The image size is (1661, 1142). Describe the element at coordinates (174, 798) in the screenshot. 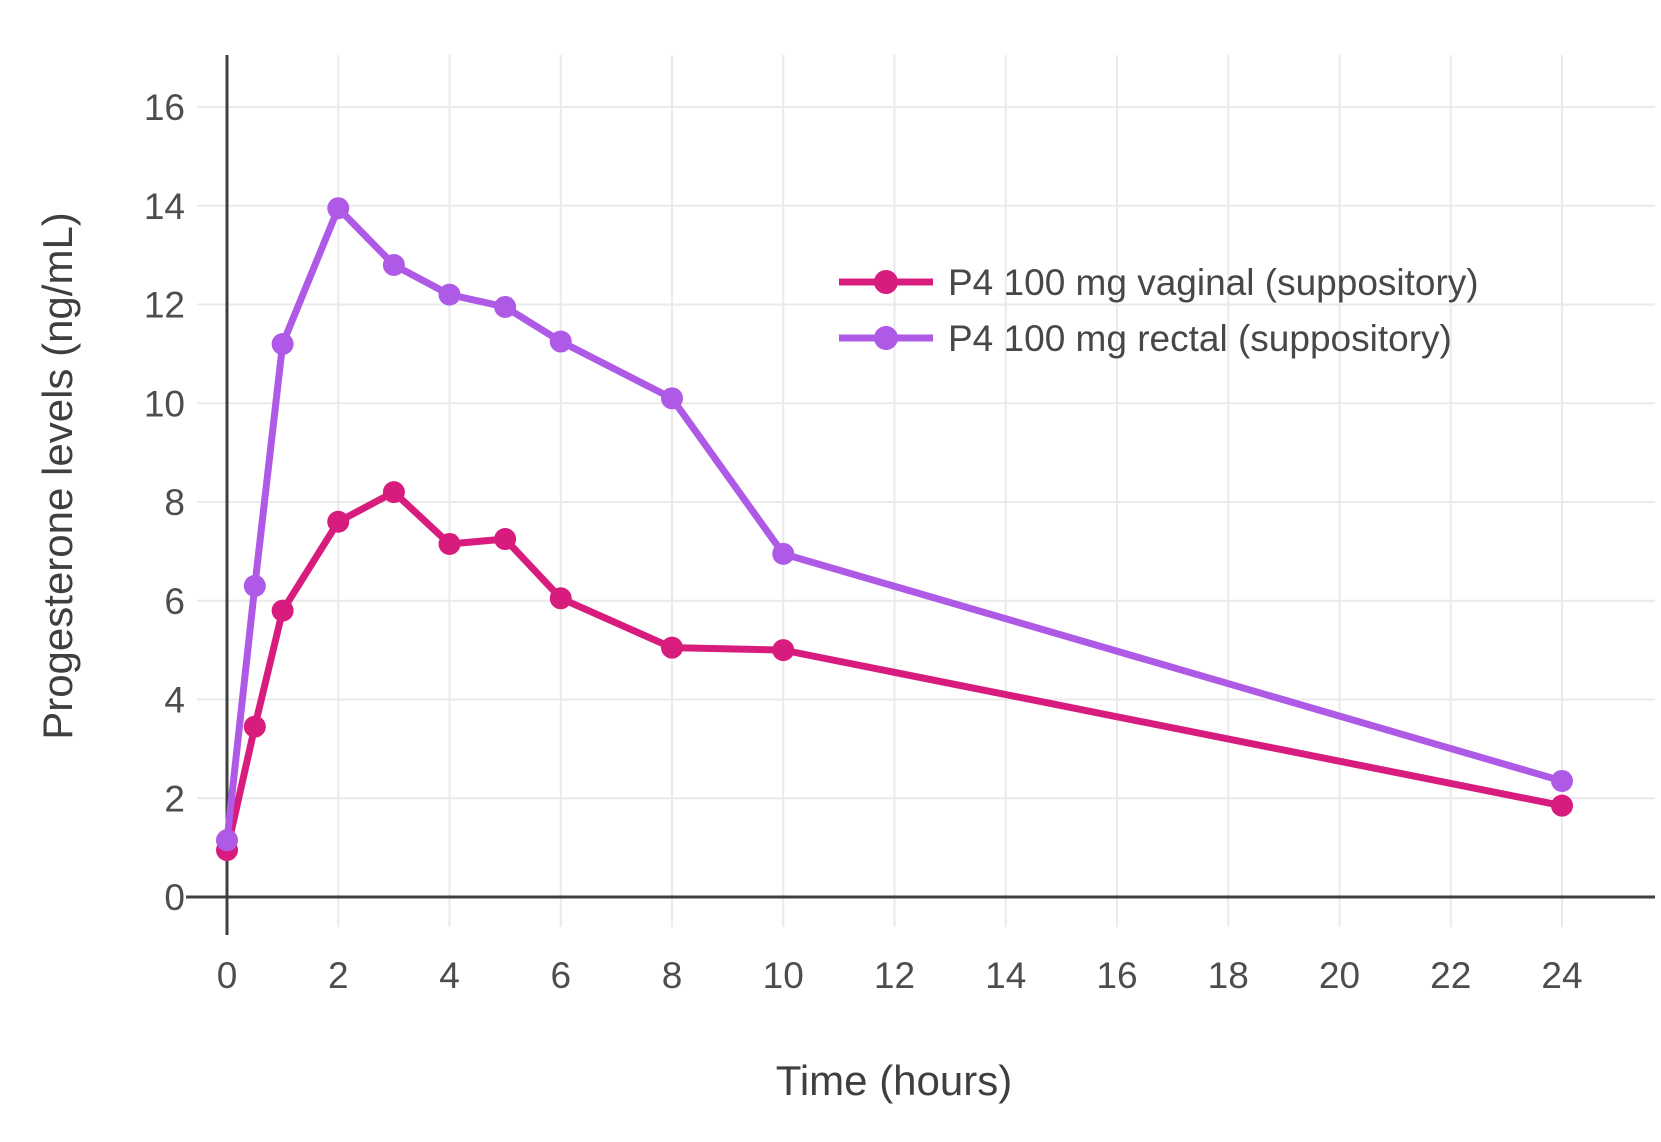

I see `y-tick-label: 2` at that location.